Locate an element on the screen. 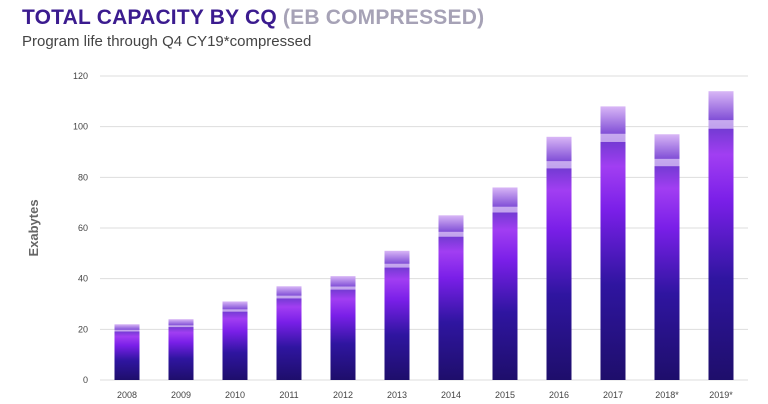 The height and width of the screenshot is (404, 768). y-tick-label: 80 is located at coordinates (83, 177).